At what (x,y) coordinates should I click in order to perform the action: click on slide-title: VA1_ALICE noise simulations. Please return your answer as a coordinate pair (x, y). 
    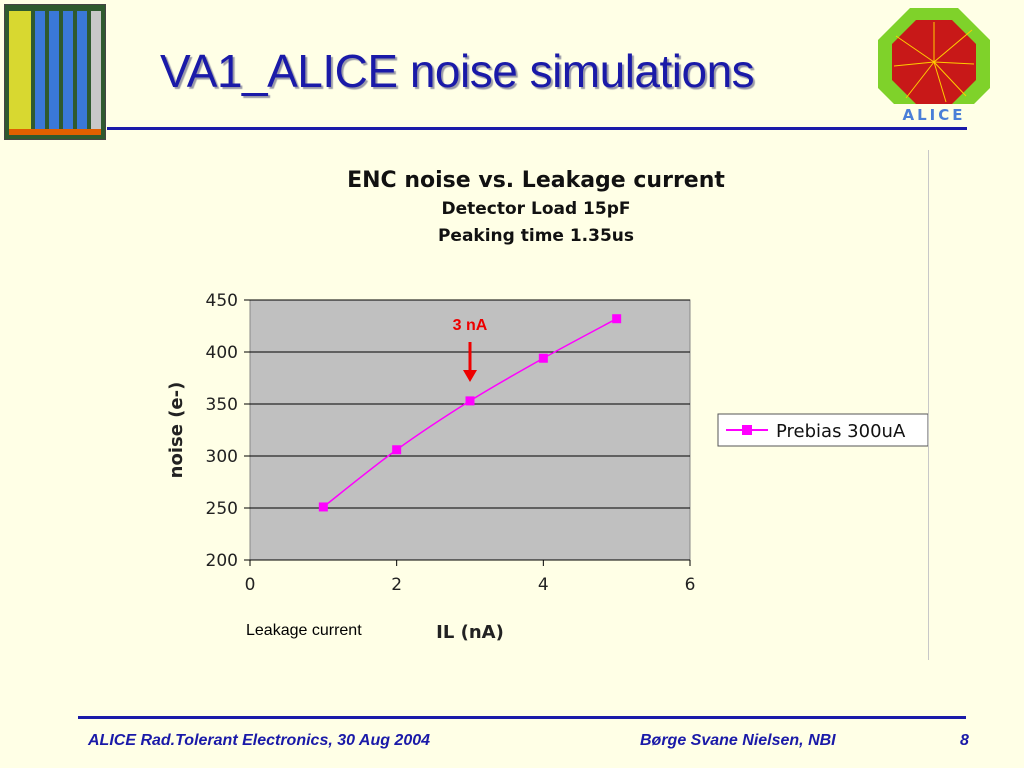
    Looking at the image, I should click on (457, 71).